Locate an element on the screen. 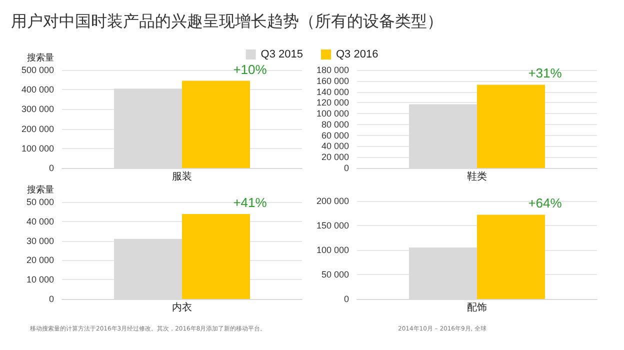 This screenshot has width=624, height=350. annotation: +10% is located at coordinates (250, 69).